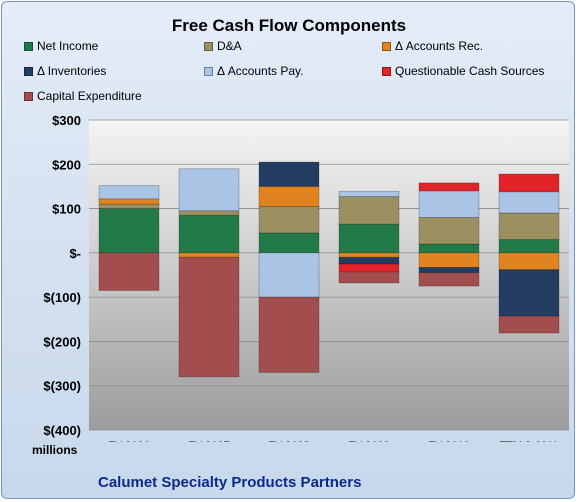 The height and width of the screenshot is (502, 578). I want to click on x-tick-label: TTM 9-2011, so click(528, 441).